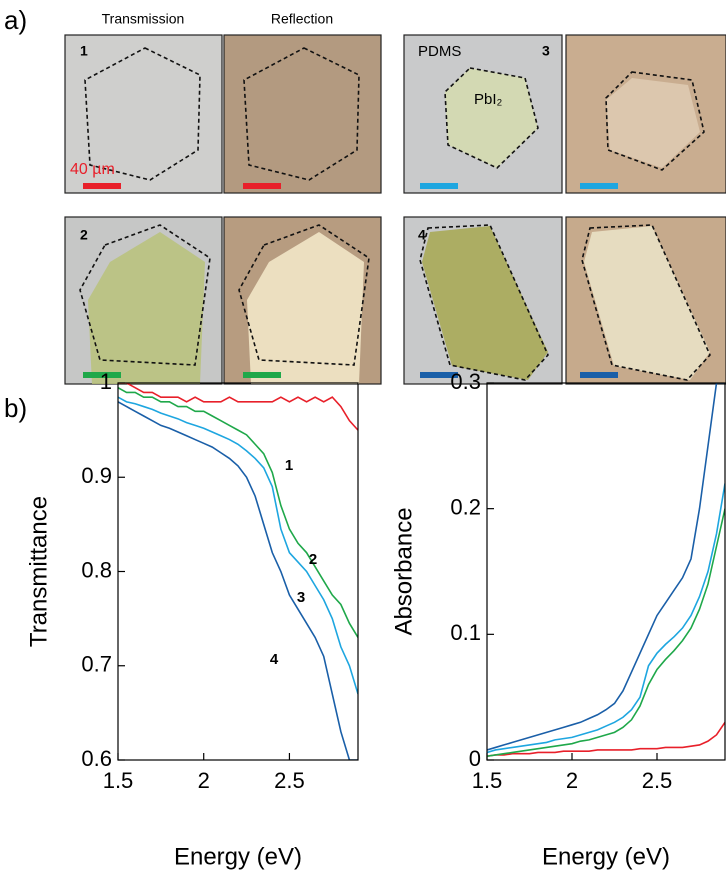 Image resolution: width=726 pixels, height=878 pixels. Describe the element at coordinates (84, 235) in the screenshot. I see `sample-number: 2` at that location.